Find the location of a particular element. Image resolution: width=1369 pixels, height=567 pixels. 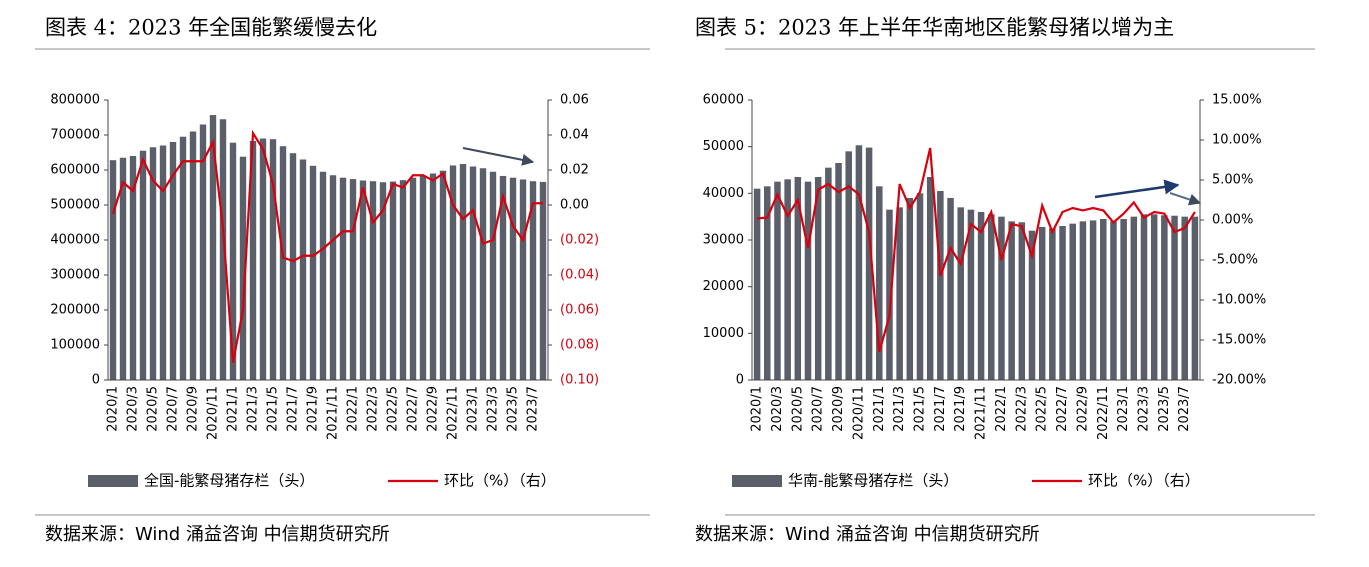

legend-label: 华南-能繁母猪存栏（头） is located at coordinates (873, 481).